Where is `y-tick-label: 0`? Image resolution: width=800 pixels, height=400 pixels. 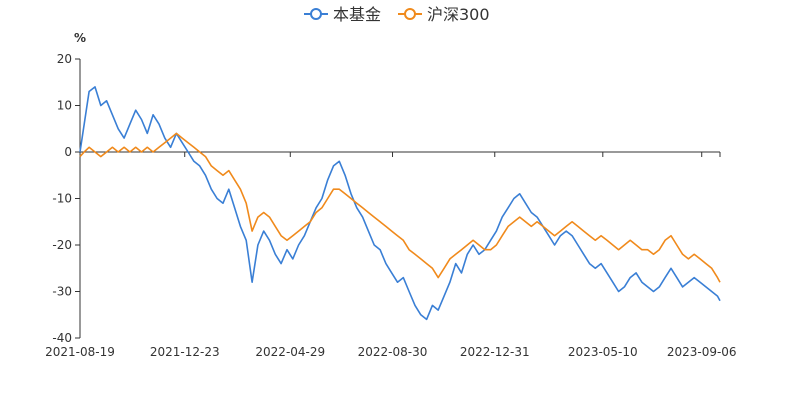
y-tick-label: 0 is located at coordinates (68, 152).